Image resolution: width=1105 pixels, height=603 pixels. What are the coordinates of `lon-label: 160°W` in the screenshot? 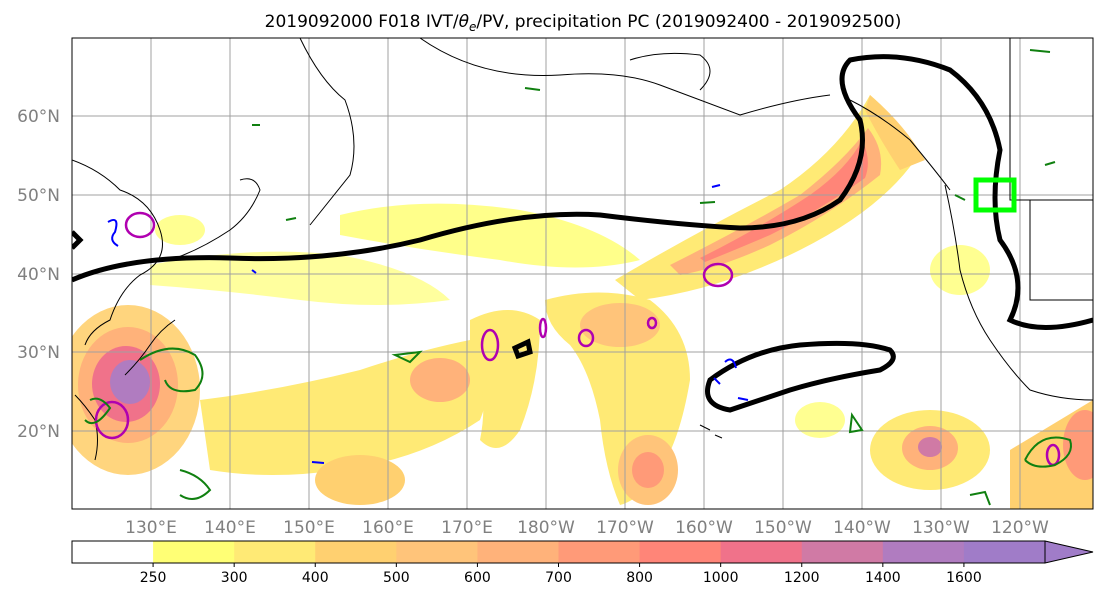 It's located at (704, 528).